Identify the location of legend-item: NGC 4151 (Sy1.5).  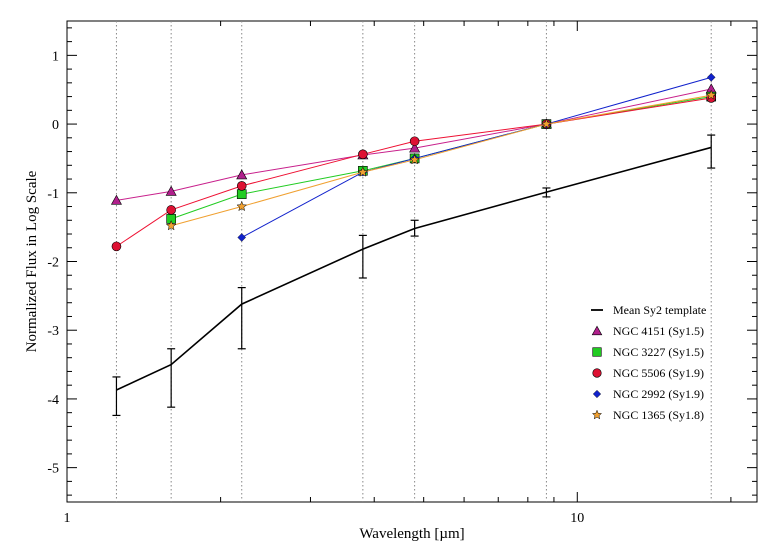
(647, 331).